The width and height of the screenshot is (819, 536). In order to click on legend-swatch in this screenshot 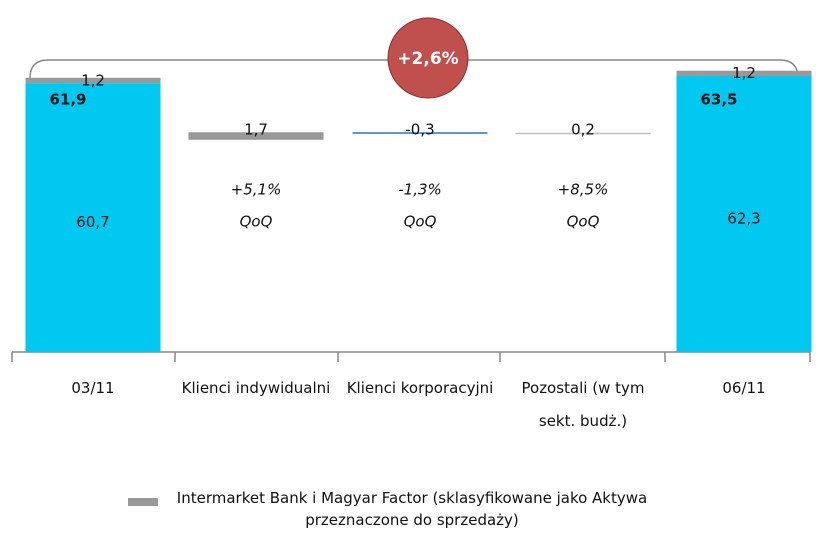, I will do `click(143, 502)`.